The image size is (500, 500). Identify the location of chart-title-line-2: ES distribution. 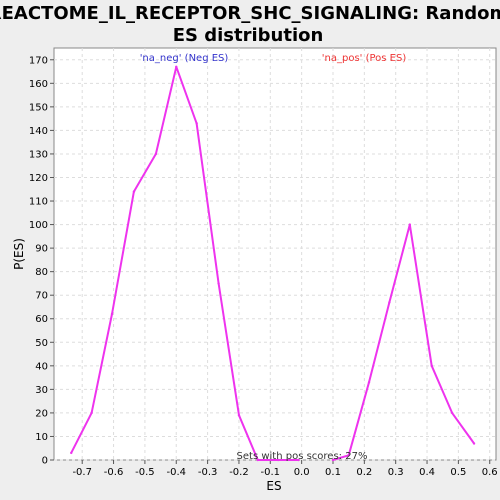
(248, 35).